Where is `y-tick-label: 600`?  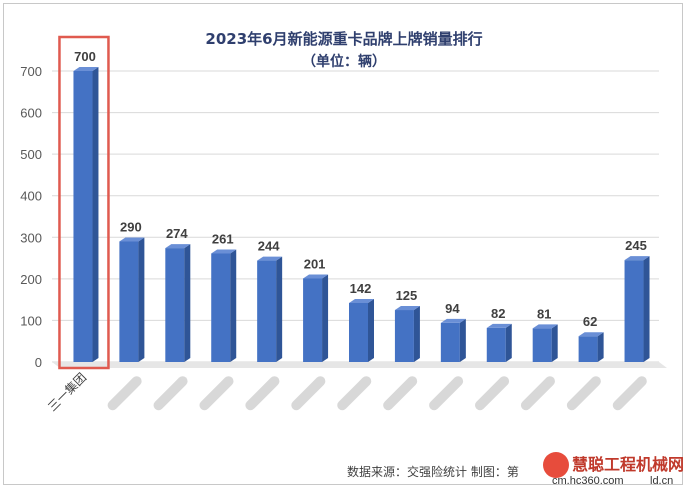 y-tick-label: 600 is located at coordinates (31, 113).